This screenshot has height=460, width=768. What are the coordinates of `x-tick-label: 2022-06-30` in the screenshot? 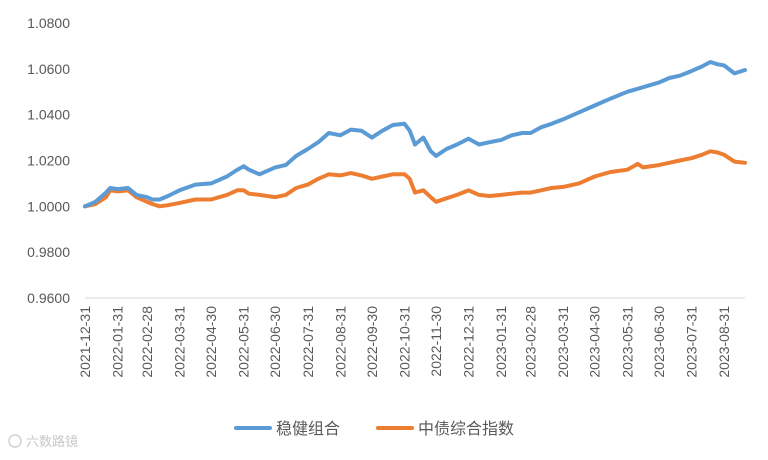 It's located at (275, 342).